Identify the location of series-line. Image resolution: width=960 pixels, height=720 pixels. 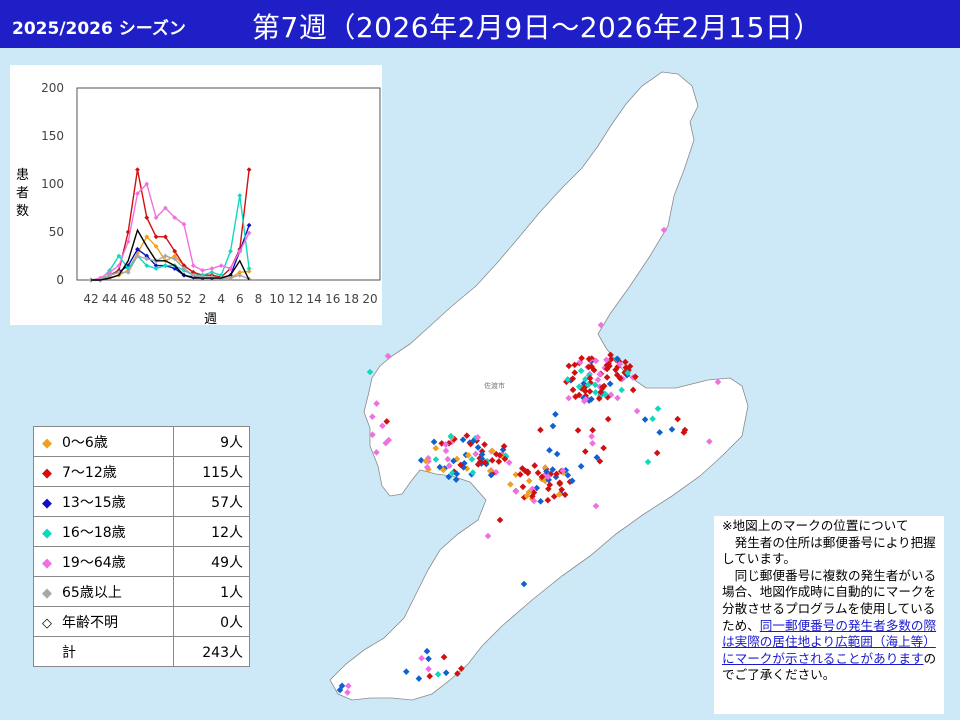
(170, 254).